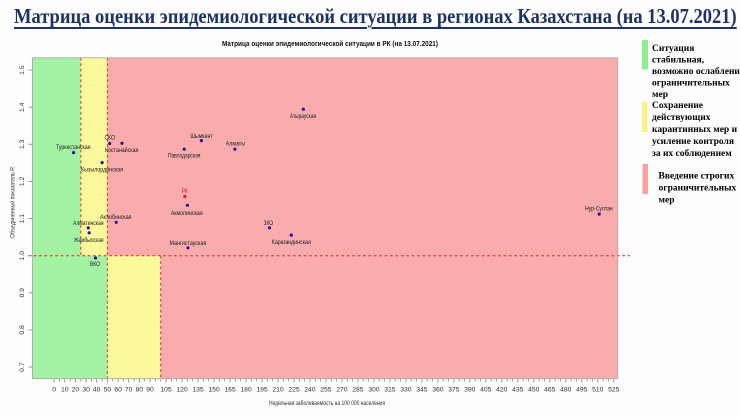 This screenshot has width=740, height=417. I want to click on svg-text: 0.9, so click(22, 293).